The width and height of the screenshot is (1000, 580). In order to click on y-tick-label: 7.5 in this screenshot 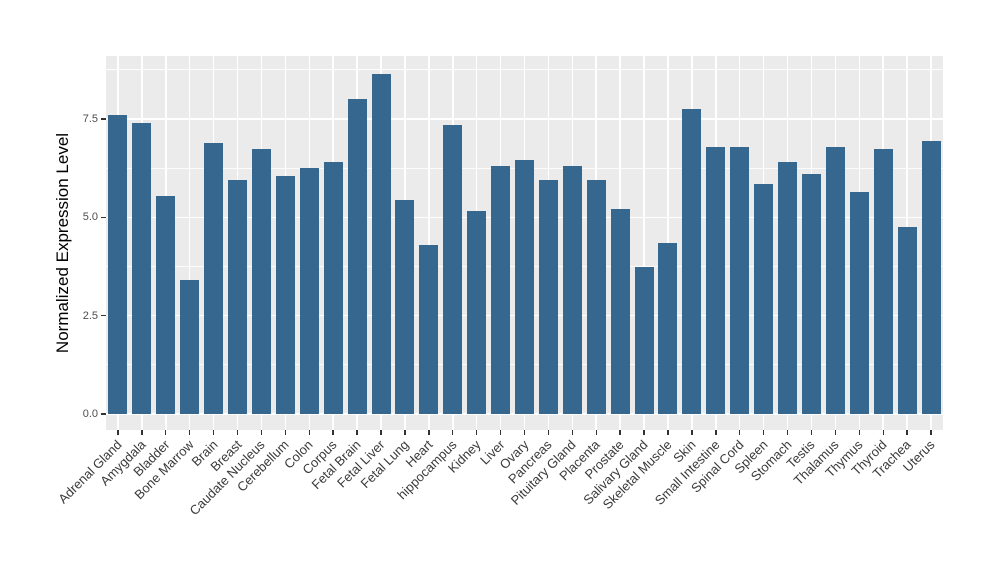, I will do `click(90, 119)`.